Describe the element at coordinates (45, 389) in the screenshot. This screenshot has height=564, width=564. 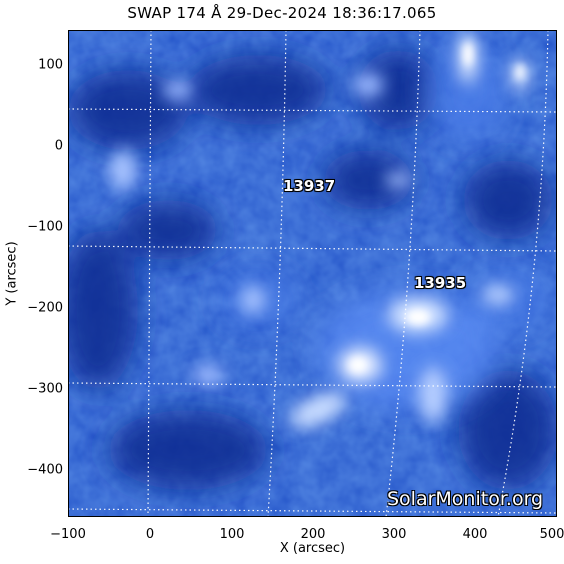
I see `y-tick-label: −300` at that location.